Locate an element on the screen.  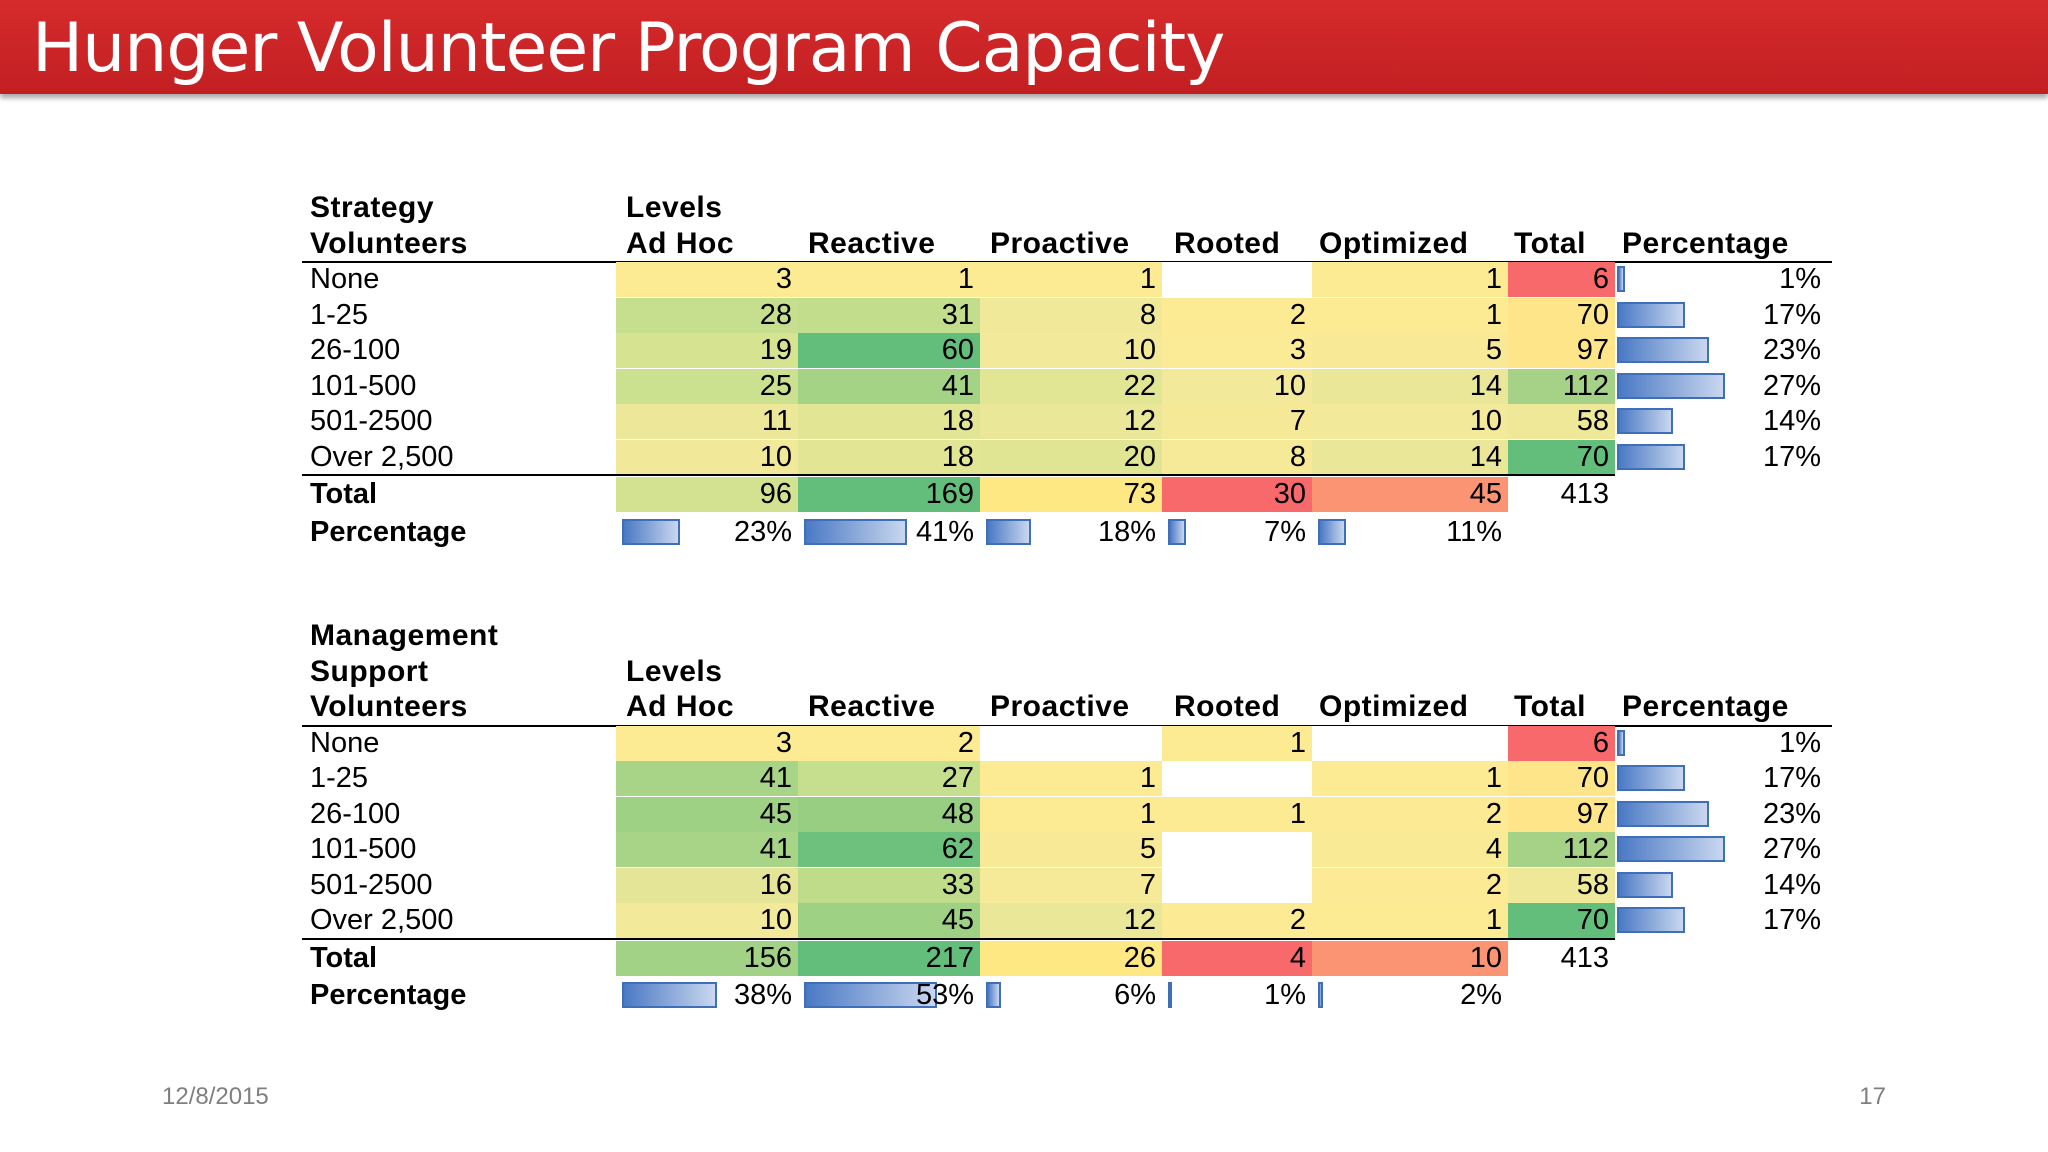
column-total-cell: 217 is located at coordinates (889, 958).